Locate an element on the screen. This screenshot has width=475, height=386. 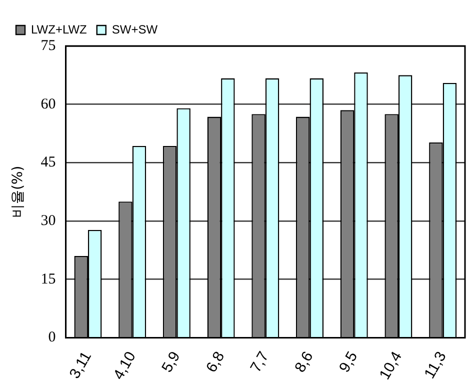
y-tick-label: 0 is located at coordinates (52, 338).